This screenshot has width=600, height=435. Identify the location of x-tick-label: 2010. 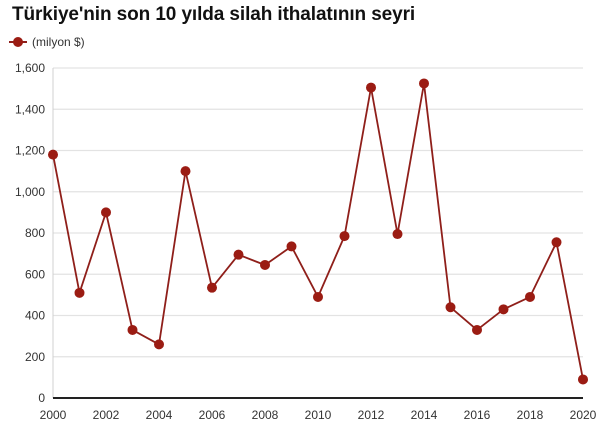
(318, 415).